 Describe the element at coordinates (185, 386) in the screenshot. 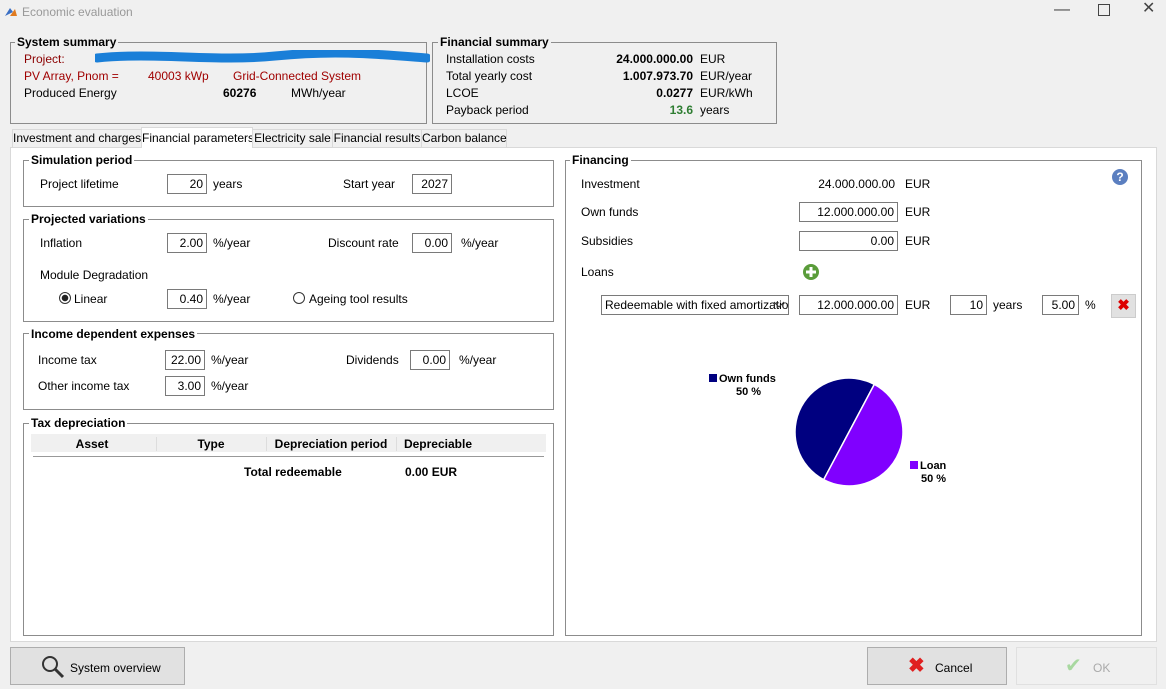

I see `input: 3.00` at that location.